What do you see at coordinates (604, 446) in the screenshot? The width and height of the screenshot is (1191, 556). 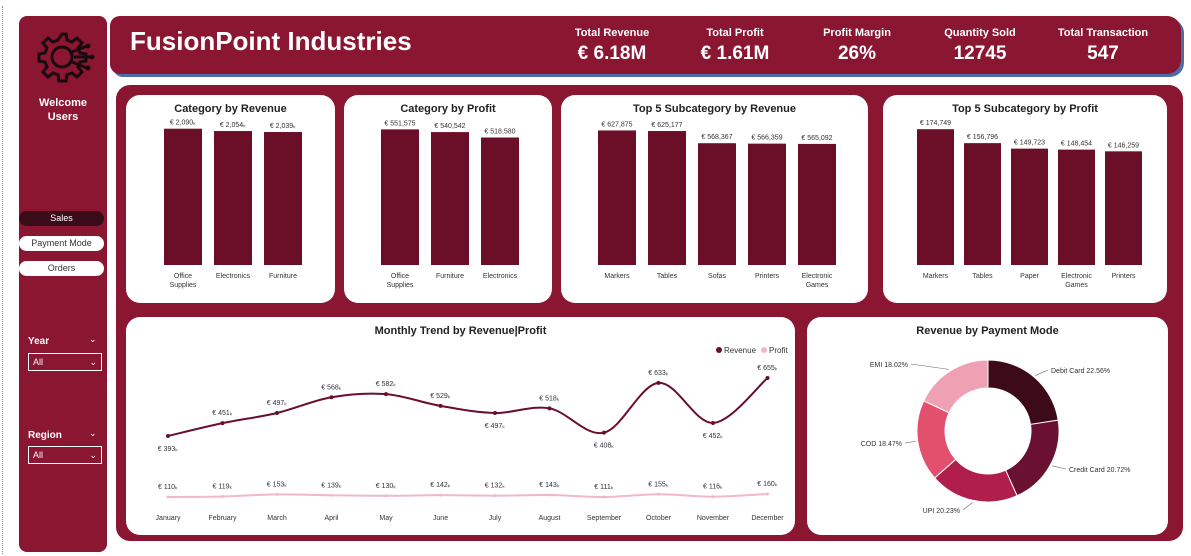 I see `revenue-data-label: € 408ₖ` at bounding box center [604, 446].